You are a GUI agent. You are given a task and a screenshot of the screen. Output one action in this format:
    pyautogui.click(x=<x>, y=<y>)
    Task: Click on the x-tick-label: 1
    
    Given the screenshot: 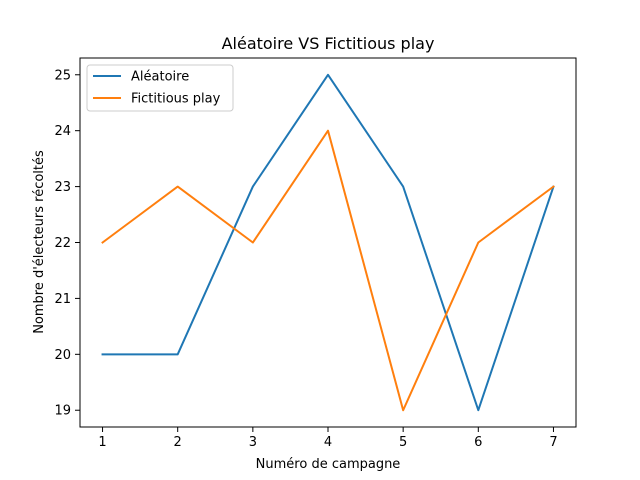 What is the action you would take?
    pyautogui.click(x=102, y=442)
    